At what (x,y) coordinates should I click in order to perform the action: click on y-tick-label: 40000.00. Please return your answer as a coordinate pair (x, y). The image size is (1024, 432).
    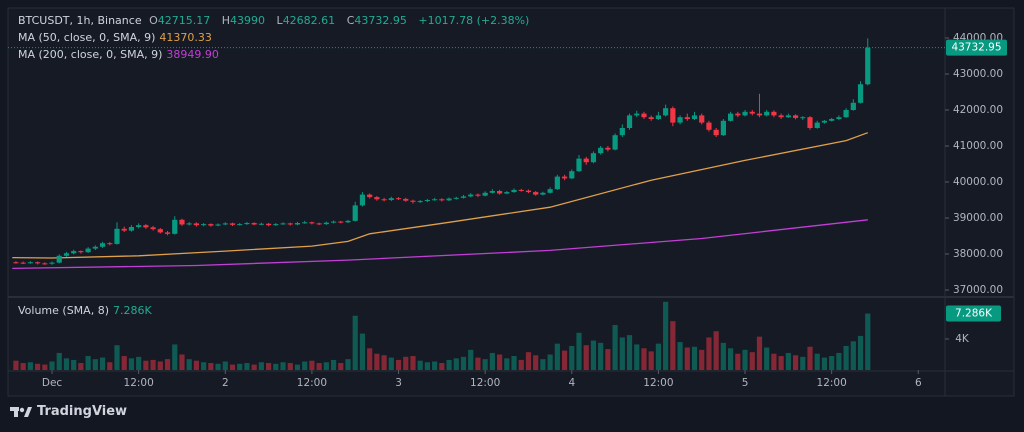
    Looking at the image, I should click on (978, 182).